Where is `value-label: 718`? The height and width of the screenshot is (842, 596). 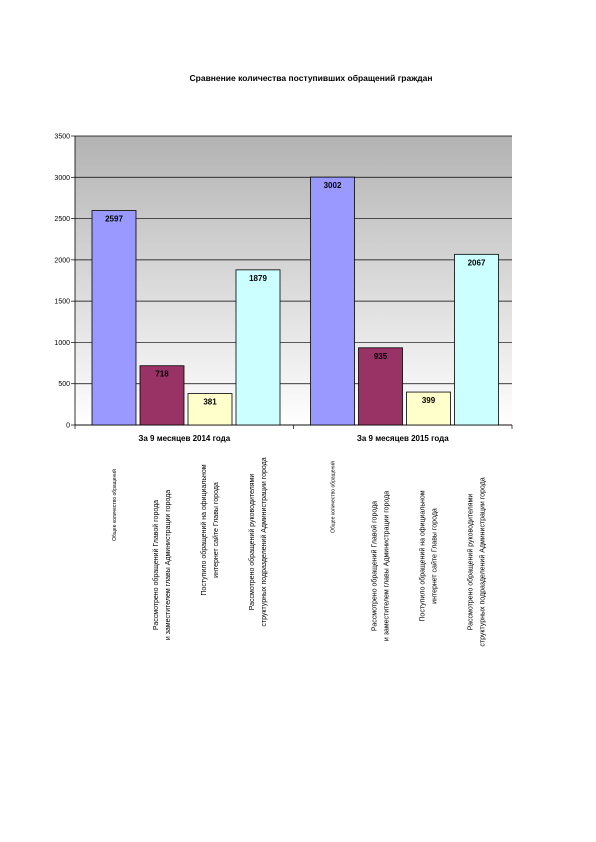 value-label: 718 is located at coordinates (162, 374).